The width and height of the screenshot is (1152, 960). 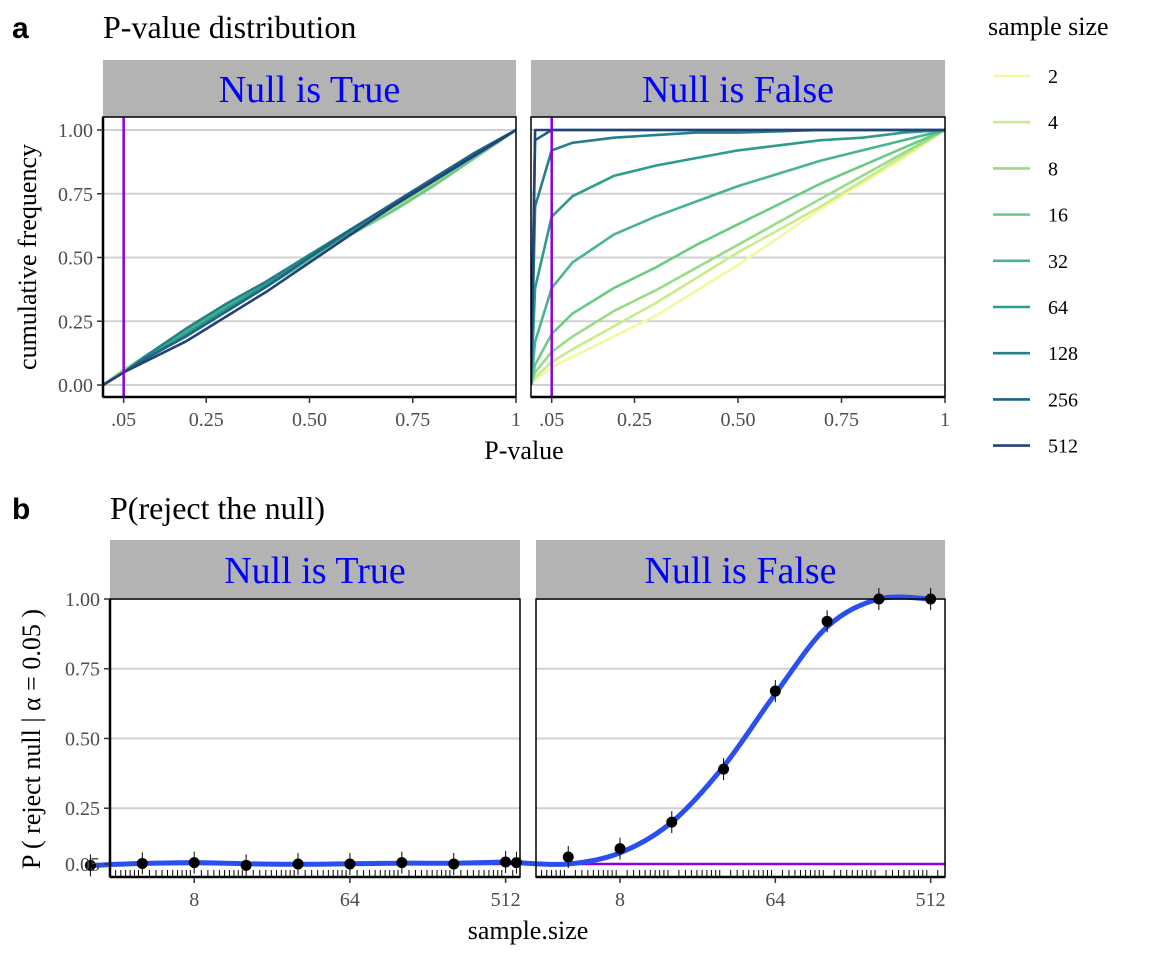 What do you see at coordinates (1058, 308) in the screenshot?
I see `legend-label: 64` at bounding box center [1058, 308].